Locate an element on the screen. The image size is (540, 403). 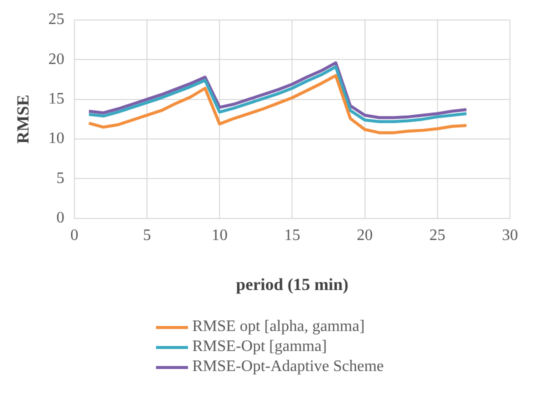
x-tick-label: 30 is located at coordinates (510, 235).